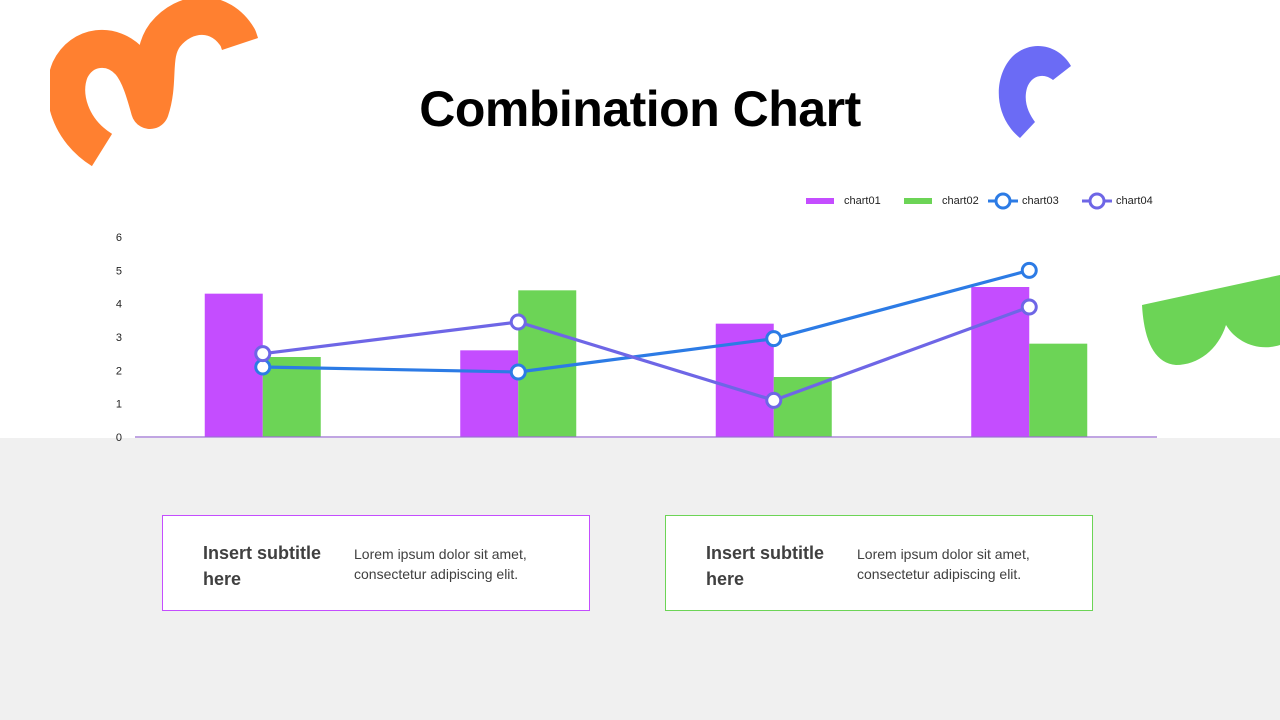 The image size is (1280, 720). Describe the element at coordinates (119, 238) in the screenshot. I see `y-tick-label: 6` at that location.